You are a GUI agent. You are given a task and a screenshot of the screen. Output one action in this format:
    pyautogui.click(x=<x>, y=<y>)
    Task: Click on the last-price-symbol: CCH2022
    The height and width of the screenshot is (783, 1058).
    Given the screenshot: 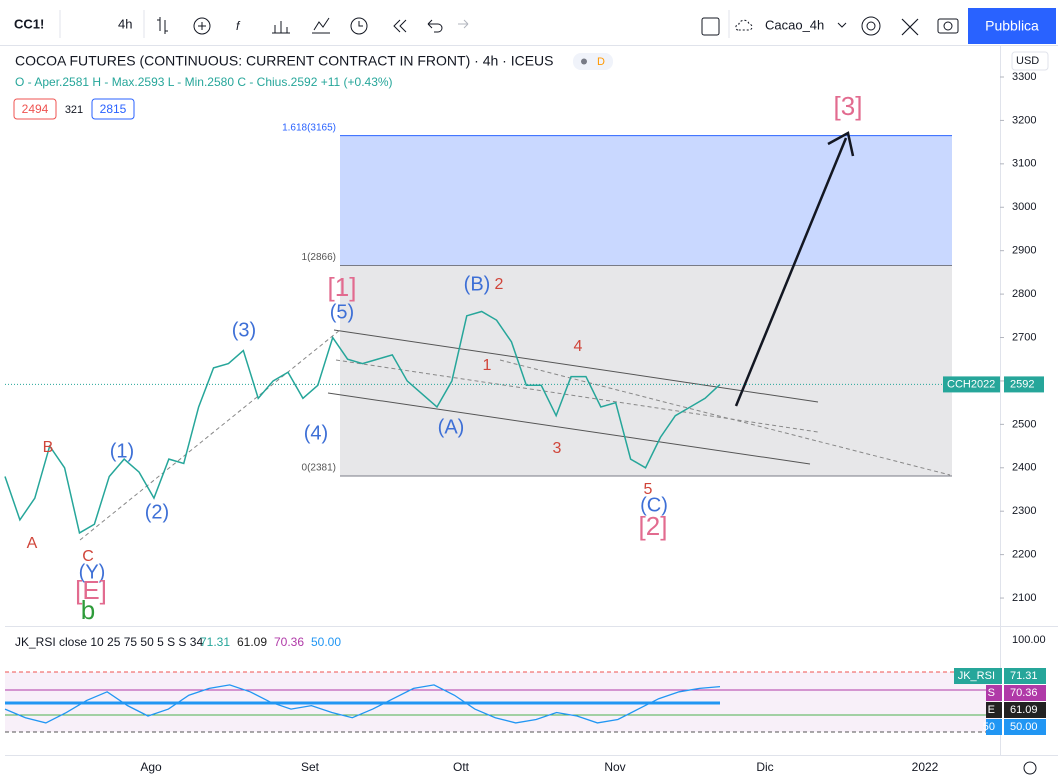 What is the action you would take?
    pyautogui.click(x=971, y=384)
    